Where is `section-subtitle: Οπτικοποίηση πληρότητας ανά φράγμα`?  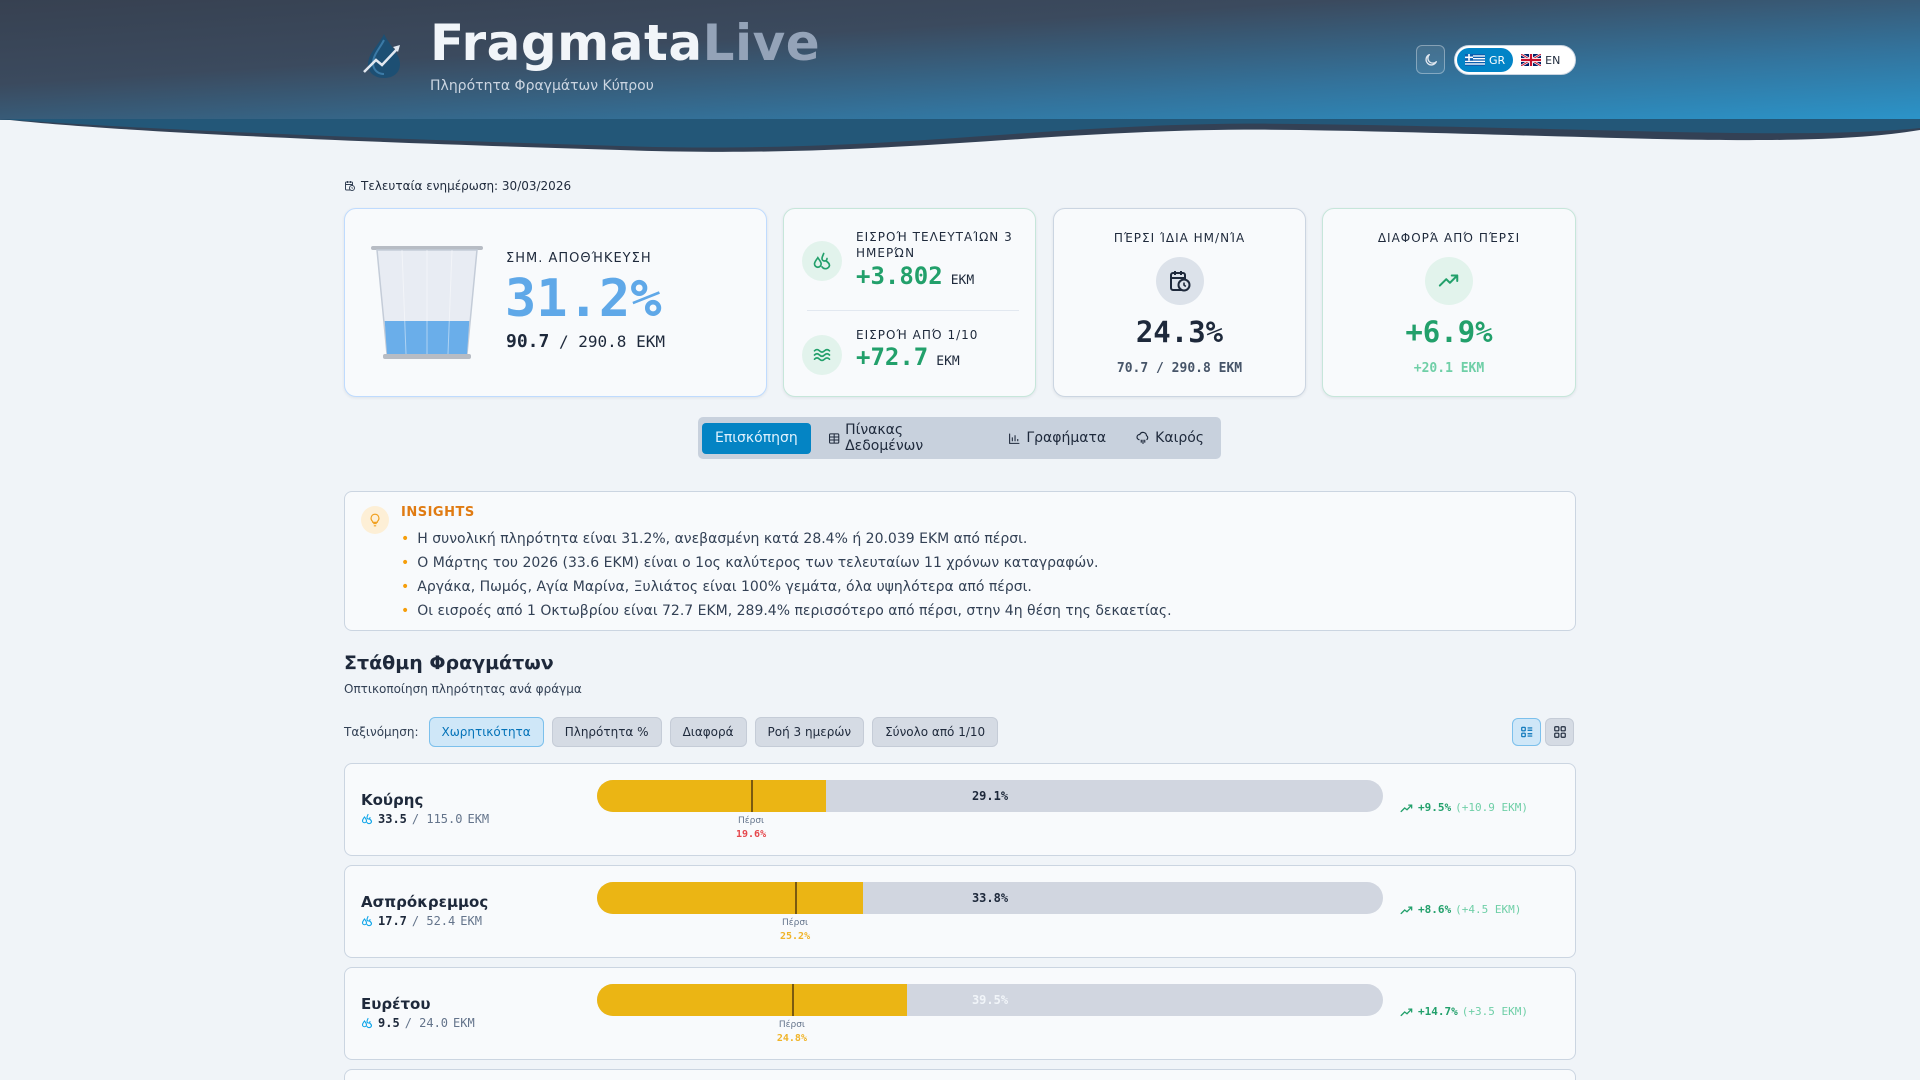
section-subtitle: Οπτικοποίηση πληρότητας ανά φράγμα is located at coordinates (463, 689).